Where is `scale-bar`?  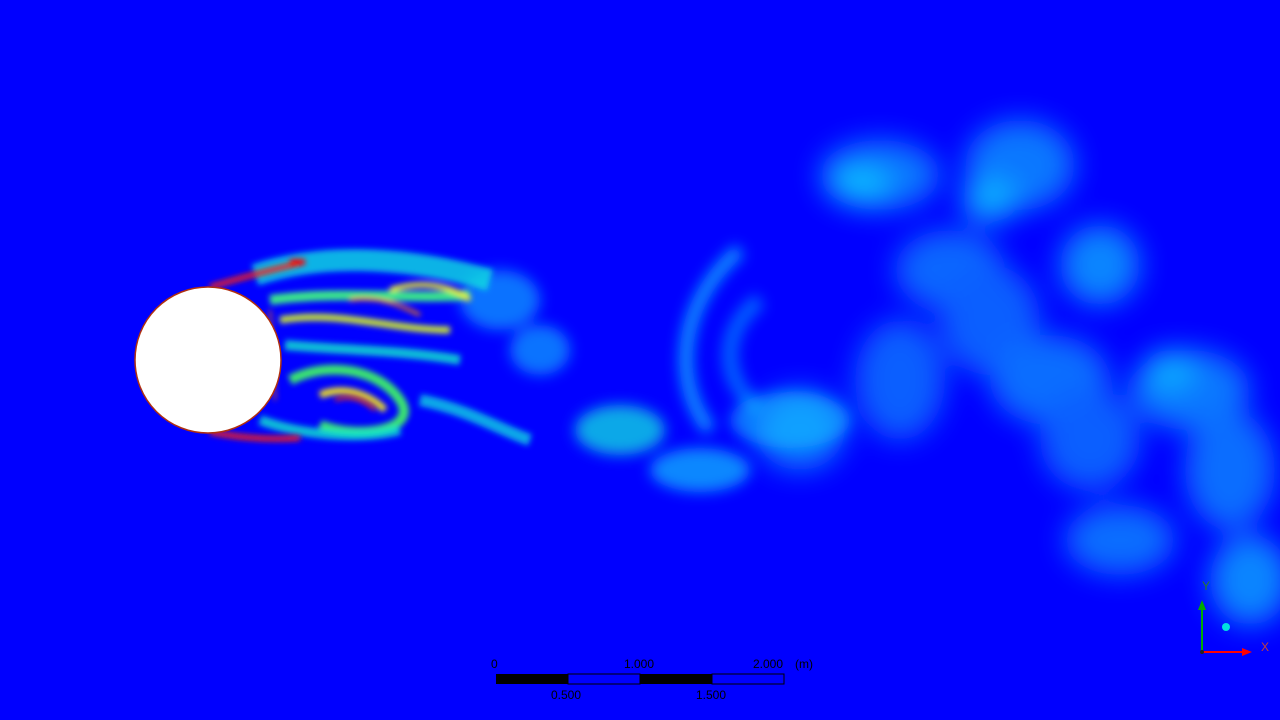 scale-bar is located at coordinates (640, 679).